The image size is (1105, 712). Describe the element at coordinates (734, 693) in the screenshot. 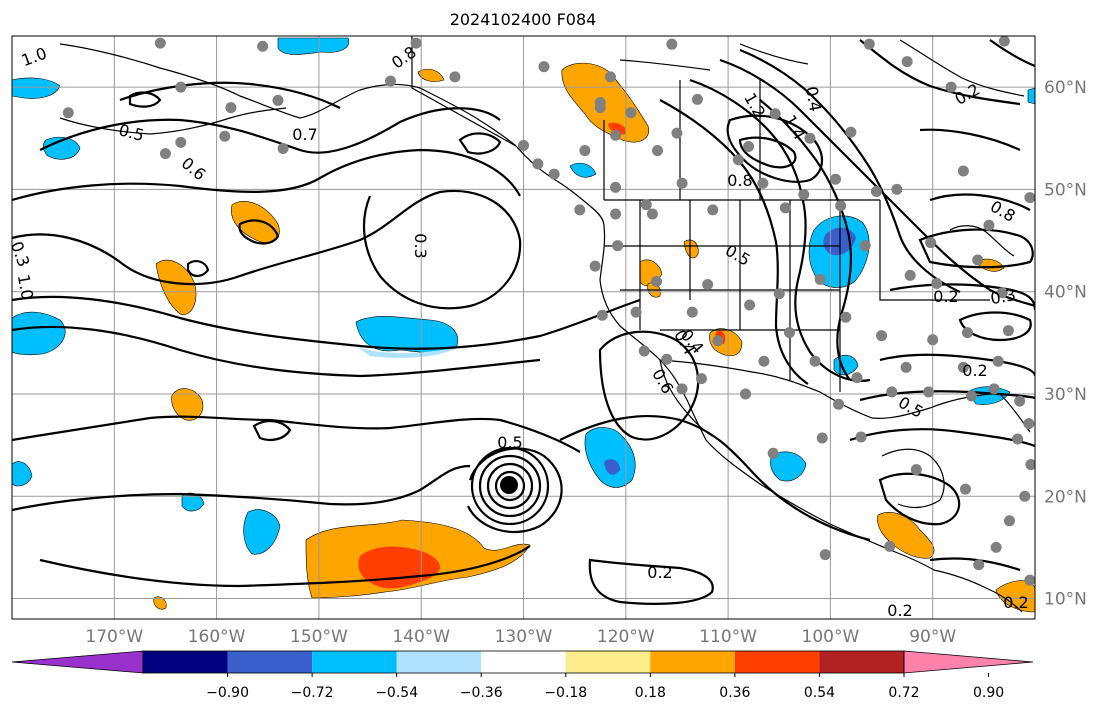

I see `colorbar-tick-label: 0.36` at that location.